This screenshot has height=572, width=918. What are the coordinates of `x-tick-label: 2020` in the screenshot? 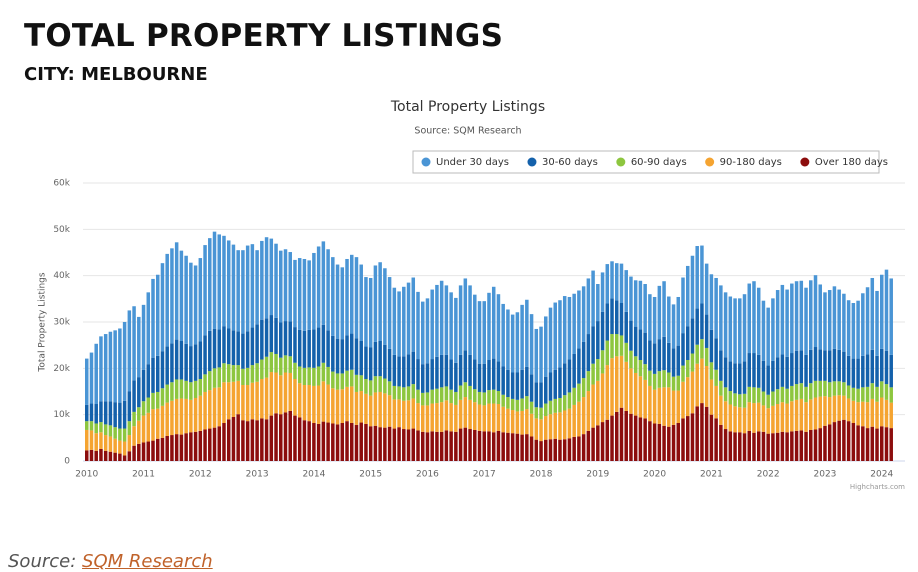 It's located at (654, 475).